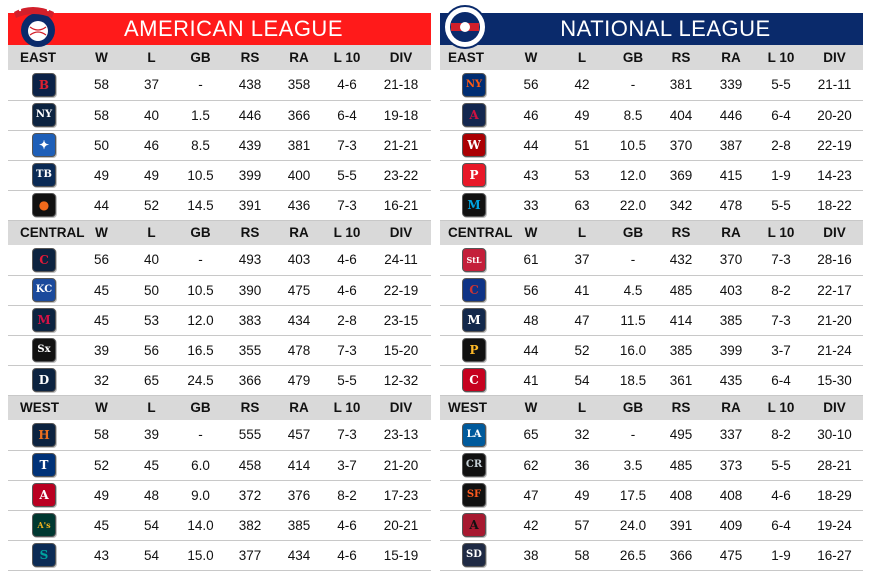  Describe the element at coordinates (42, 495) in the screenshot. I see `team-logo-cell: A` at that location.